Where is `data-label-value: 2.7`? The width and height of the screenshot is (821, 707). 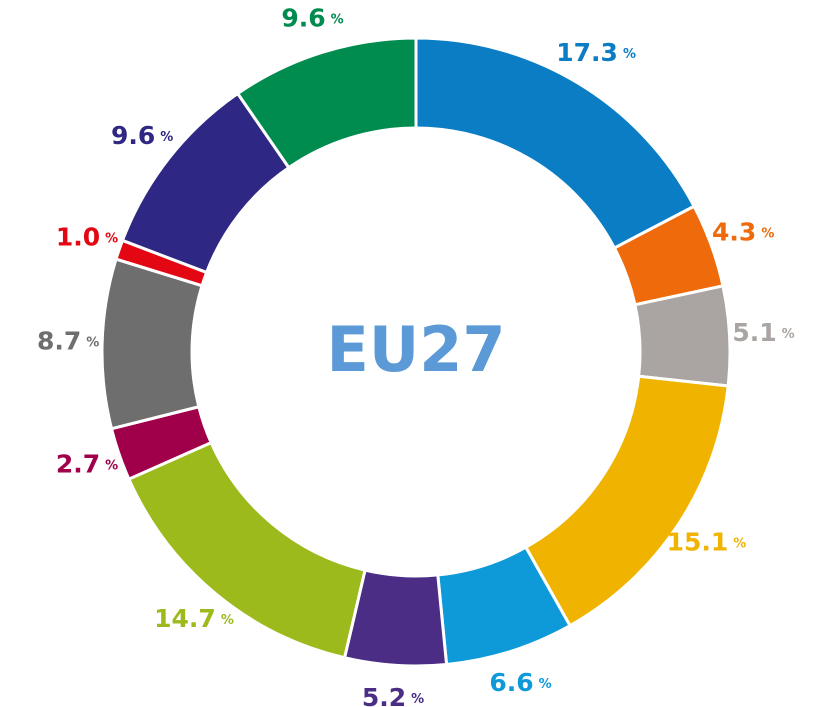 data-label-value: 2.7 is located at coordinates (78, 463).